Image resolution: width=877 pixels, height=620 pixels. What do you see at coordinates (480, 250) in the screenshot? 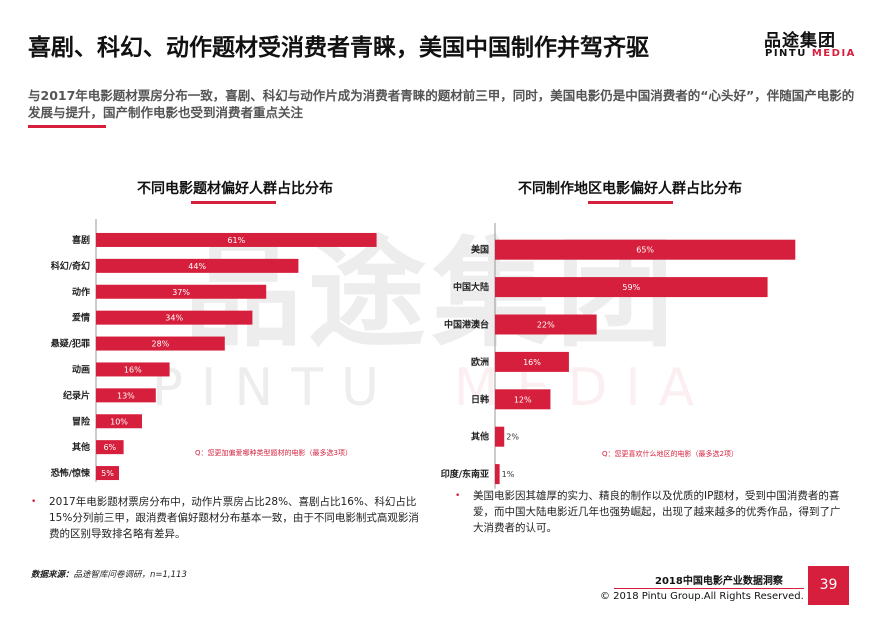
I see `category-label: 美国` at bounding box center [480, 250].